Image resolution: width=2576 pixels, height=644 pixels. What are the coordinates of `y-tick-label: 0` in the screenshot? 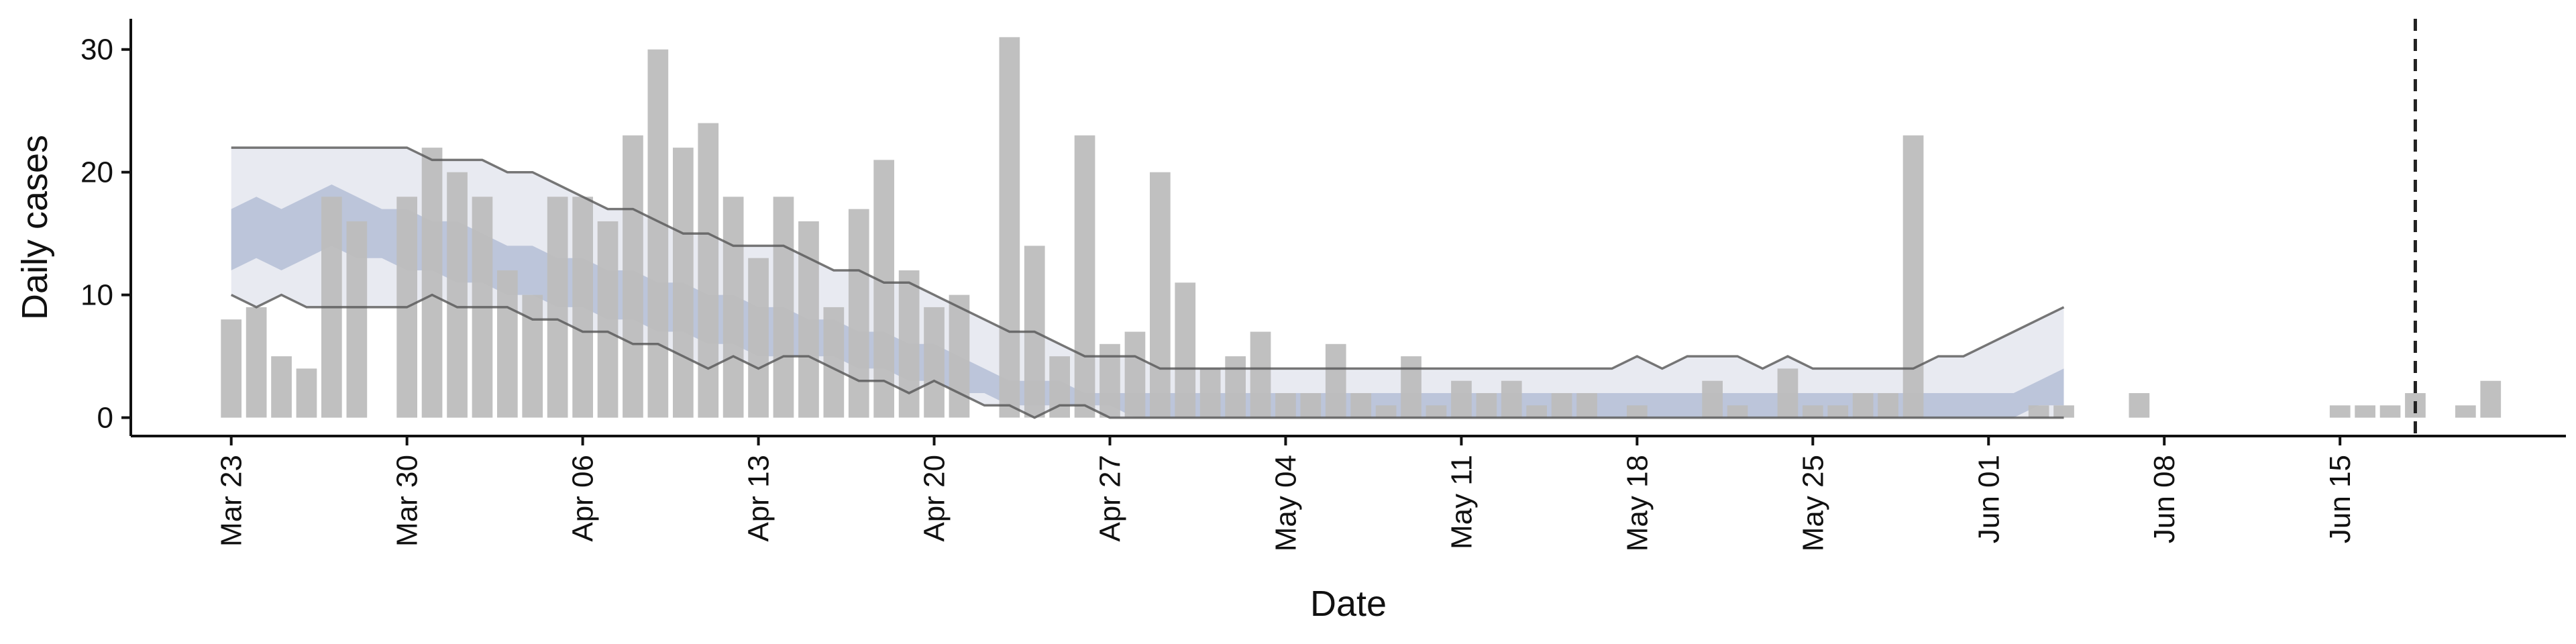 It's located at (105, 418).